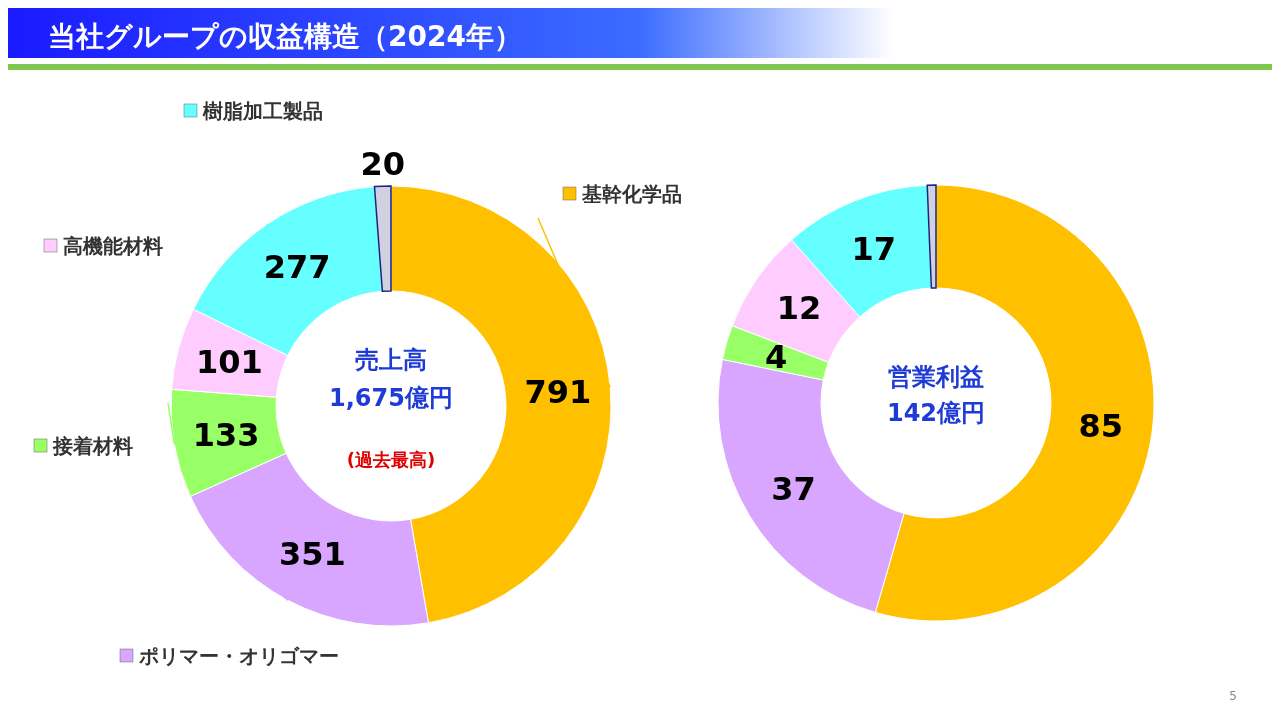 Image resolution: width=1280 pixels, height=720 pixels. I want to click on legend-label: ポリマー・オリゴマー, so click(238, 656).